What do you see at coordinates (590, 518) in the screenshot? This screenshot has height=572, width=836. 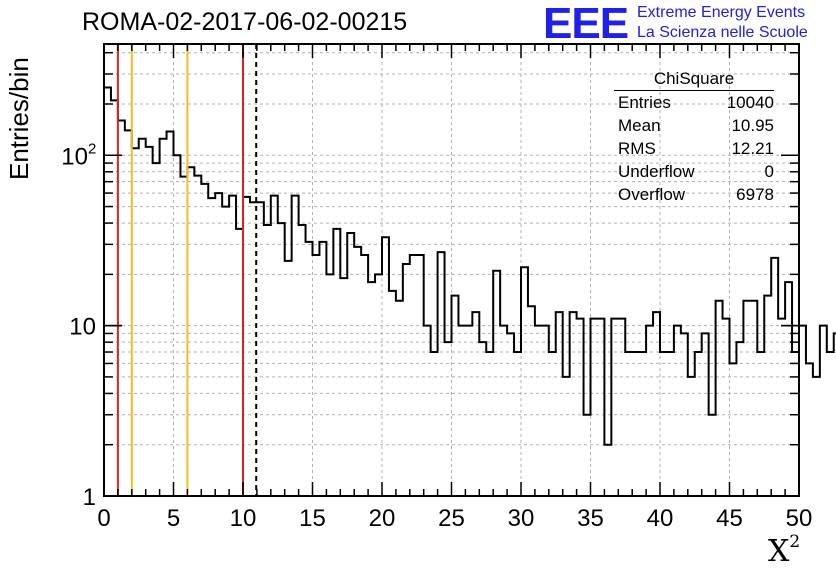 I see `x-tick-label: 35` at bounding box center [590, 518].